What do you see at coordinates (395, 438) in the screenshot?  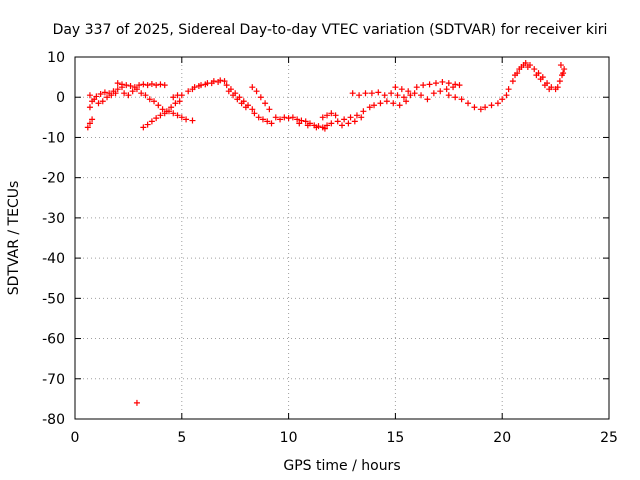 I see `x-tick-label: 15` at bounding box center [395, 438].